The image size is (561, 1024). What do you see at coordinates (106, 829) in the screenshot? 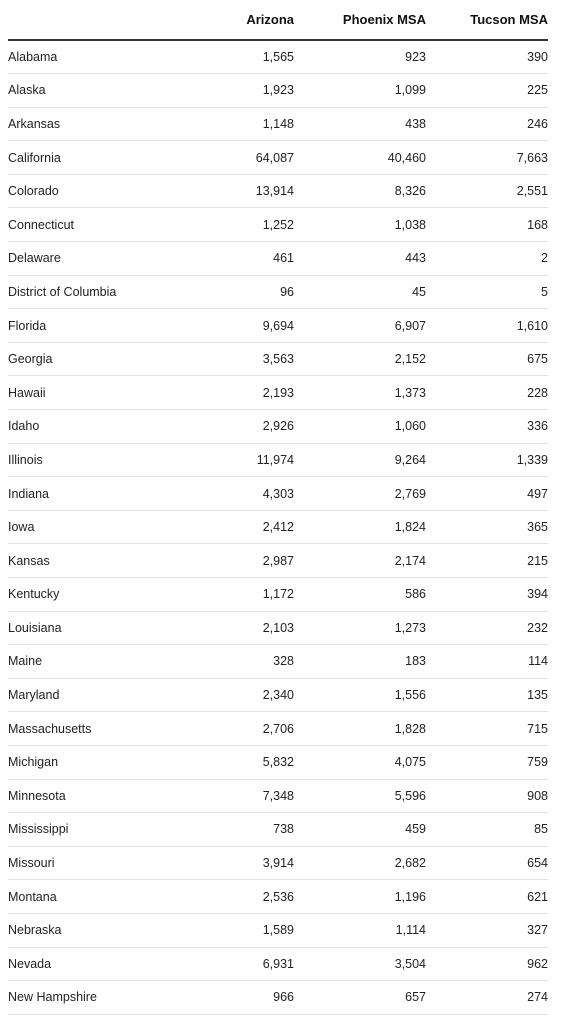
I see `state-cell: Mississippi` at bounding box center [106, 829].